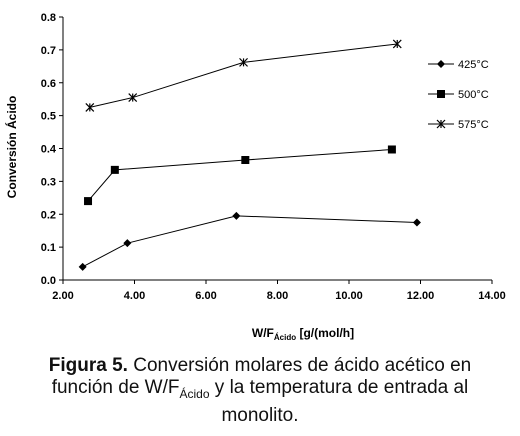 This screenshot has width=520, height=436. I want to click on legend-entry: 425°C, so click(458, 65).